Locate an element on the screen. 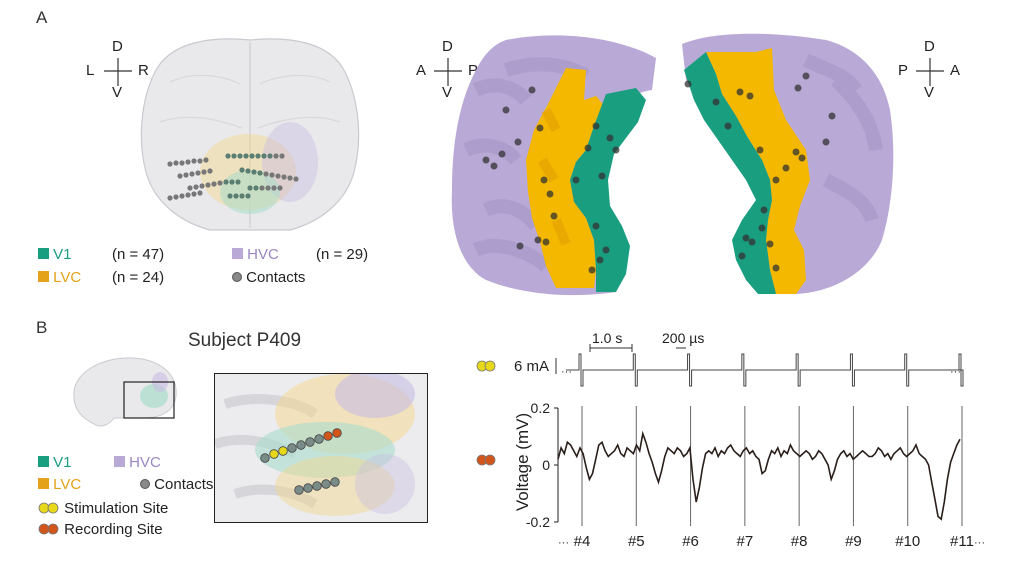 The height and width of the screenshot is (563, 1012). x-ellipsis-right: ··· is located at coordinates (979, 543).